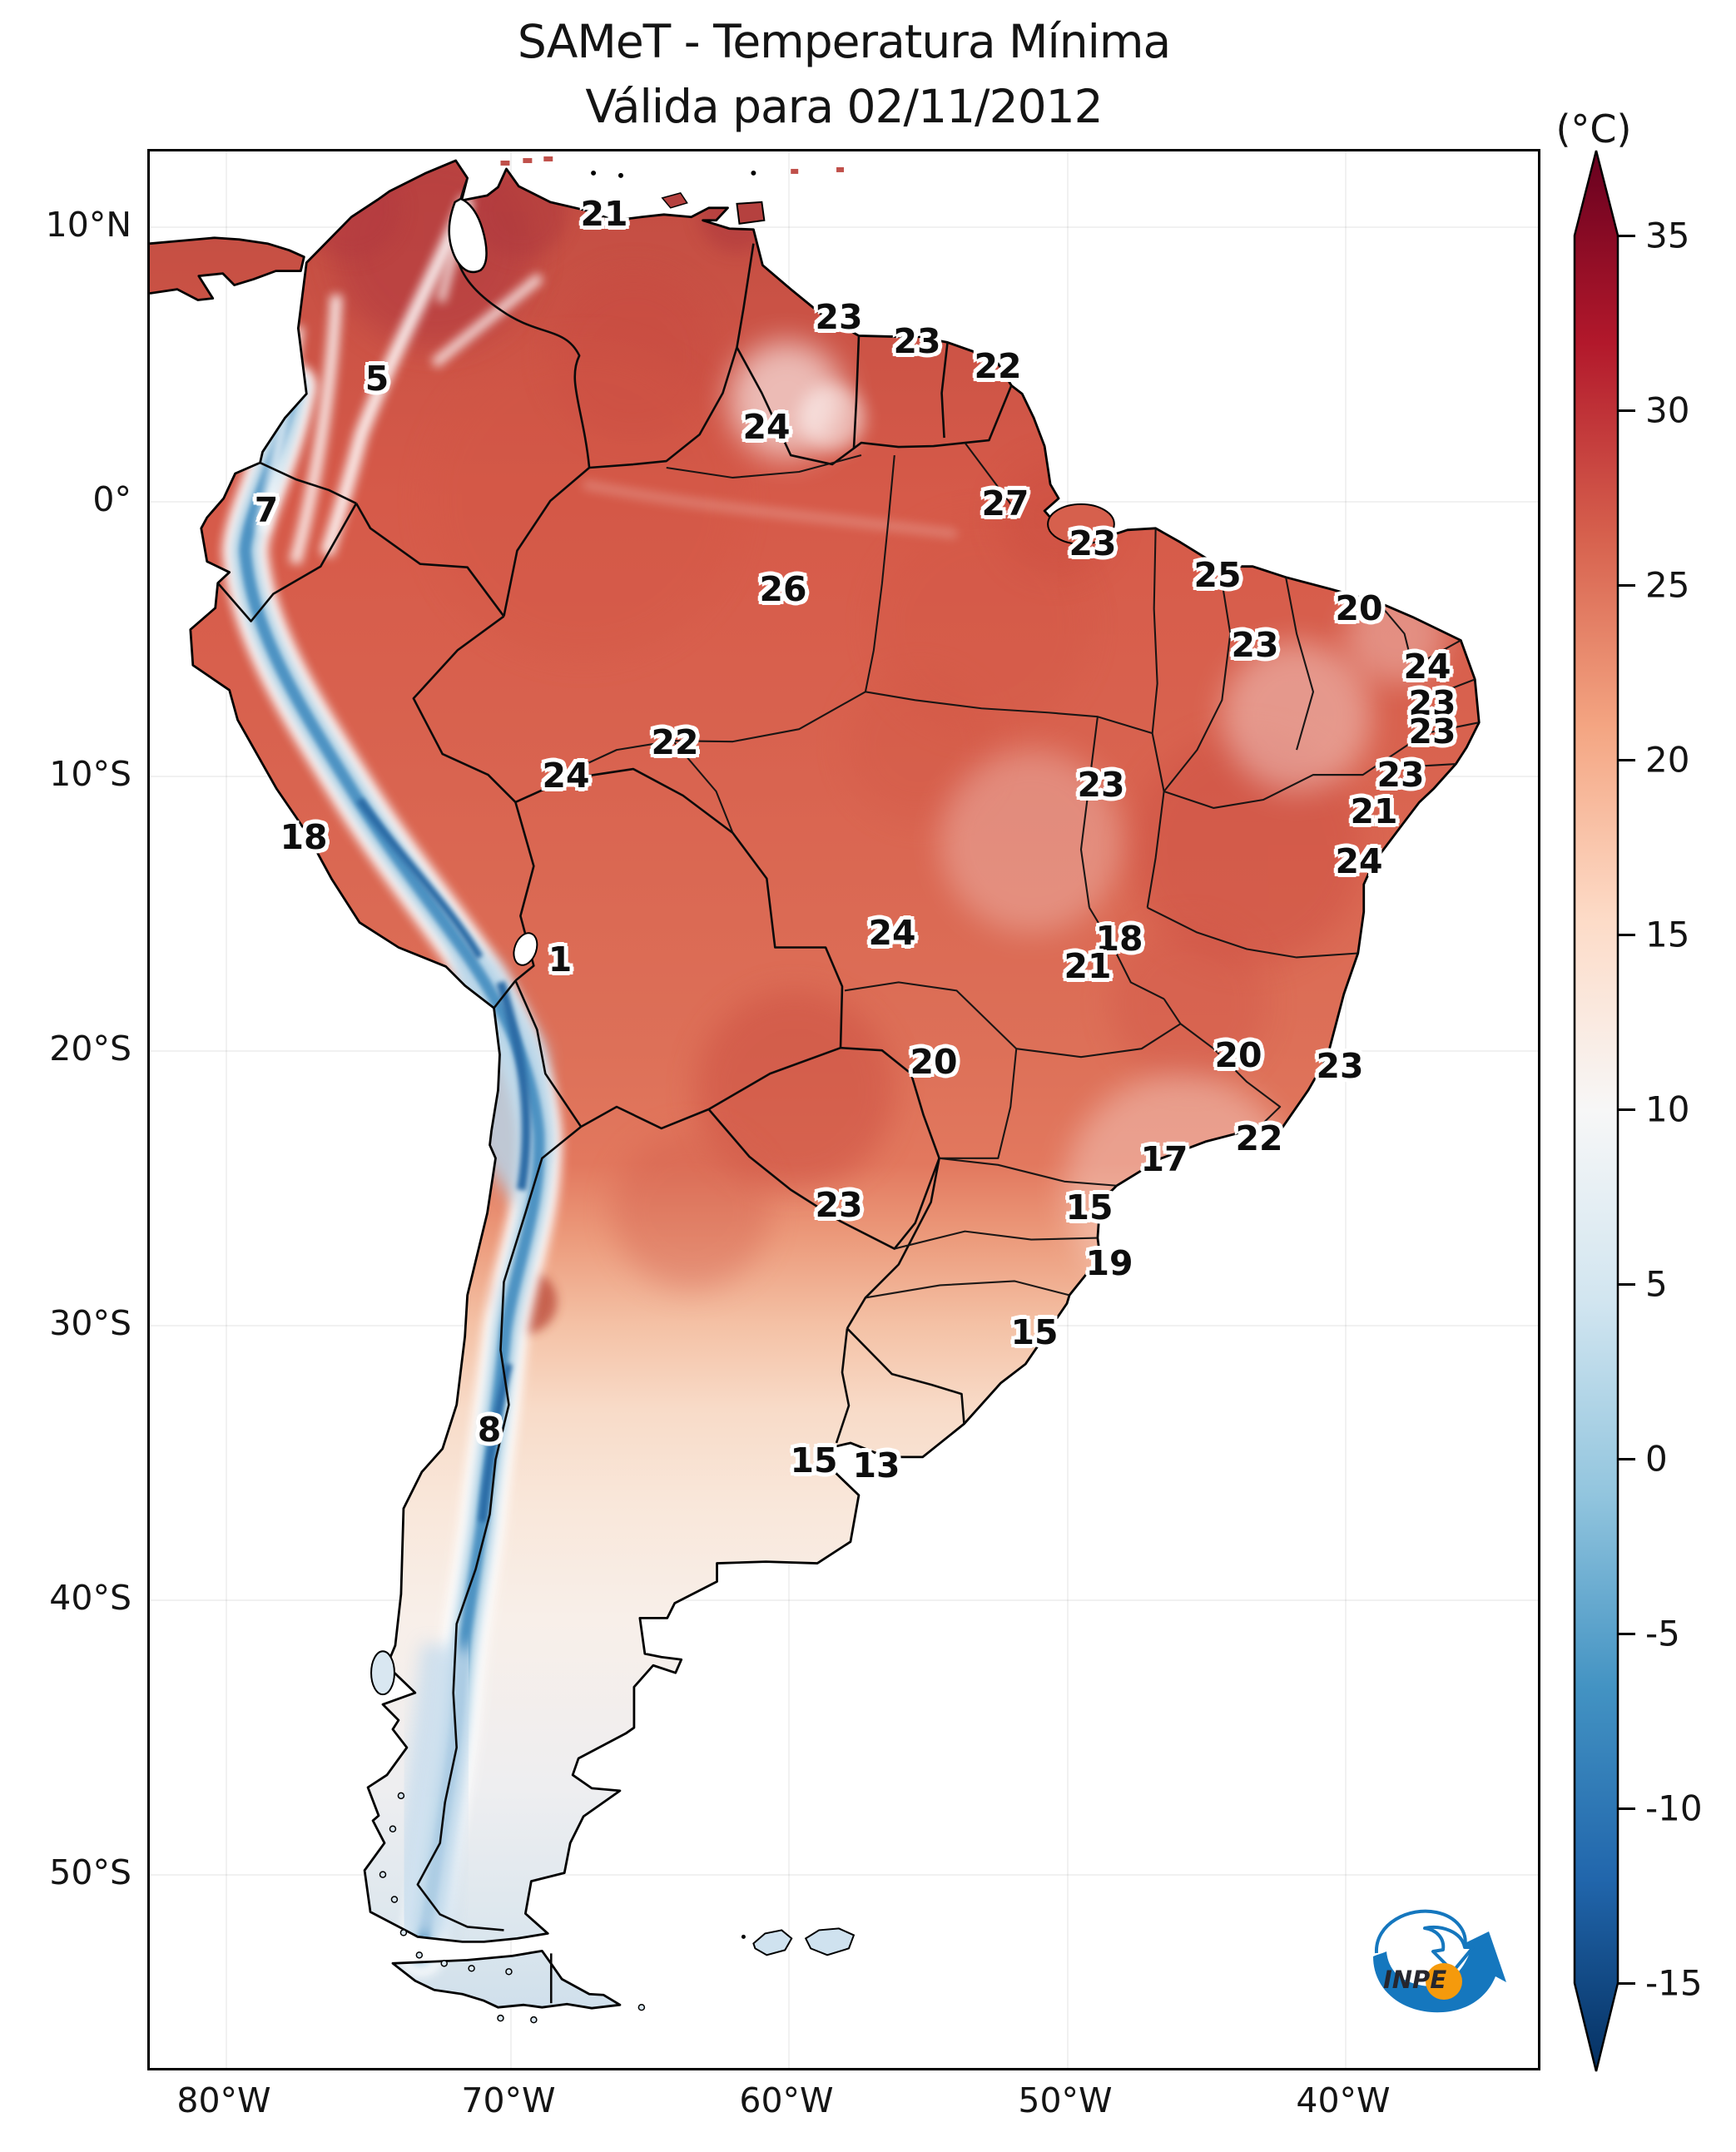 This screenshot has height=2152, width=1736. Describe the element at coordinates (90, 1872) in the screenshot. I see `lat-tick-label: 50°S` at that location.